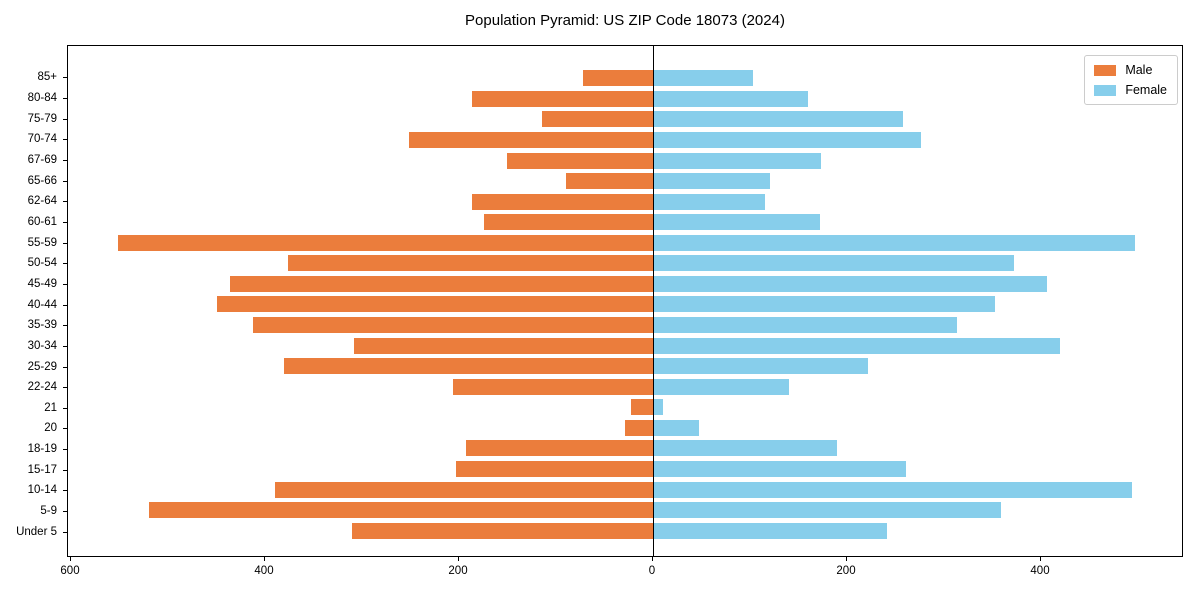 The image size is (1200, 600). Describe the element at coordinates (33, 118) in the screenshot. I see `age-group-label: 75-79` at that location.